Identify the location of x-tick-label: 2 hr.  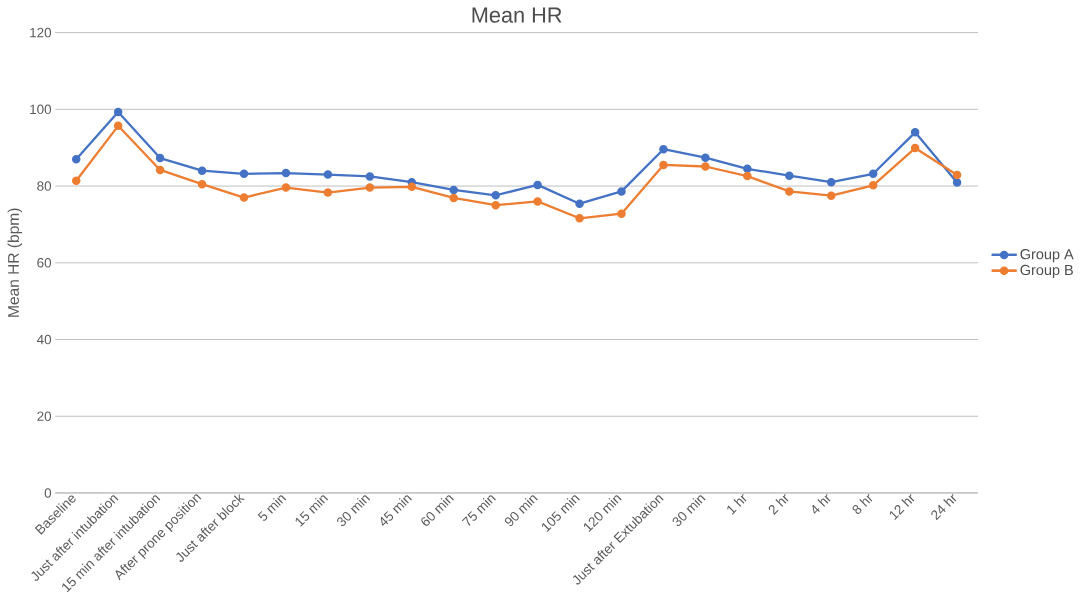
(778, 504).